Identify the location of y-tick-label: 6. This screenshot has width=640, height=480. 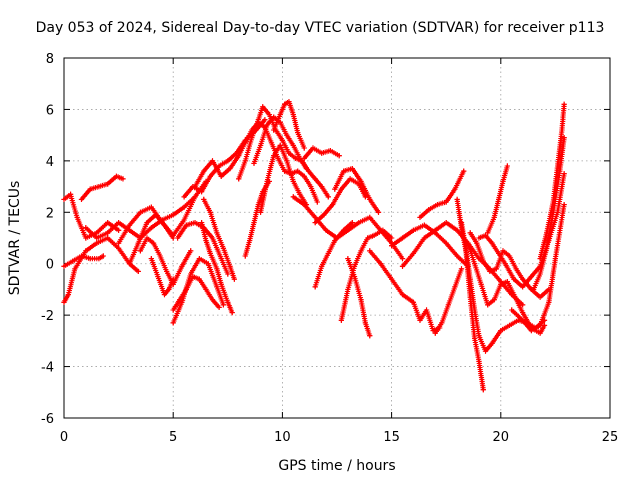
(50, 110).